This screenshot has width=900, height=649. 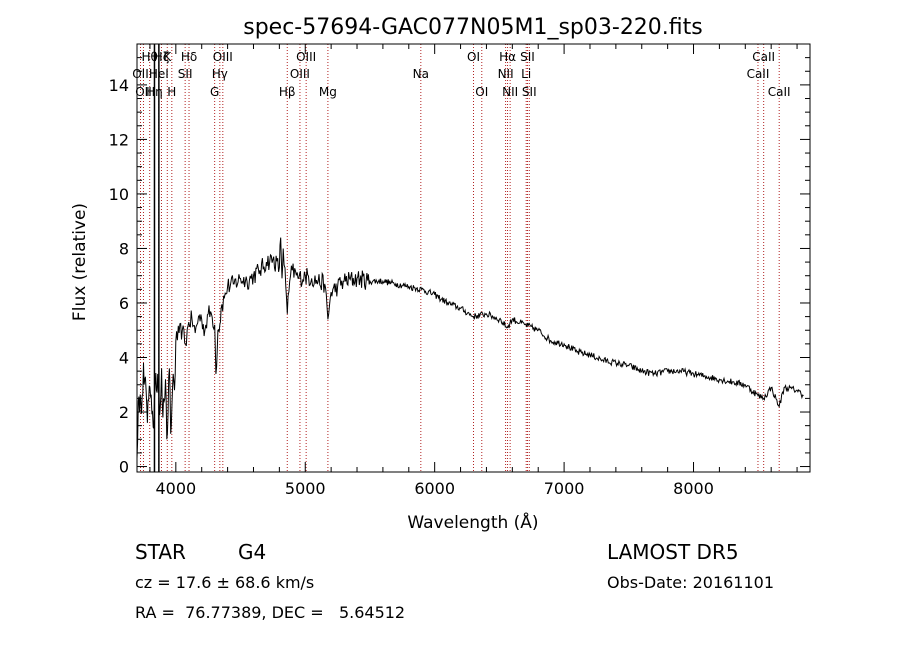 I want to click on obs-date: Obs-Date: 20161101, so click(x=691, y=582).